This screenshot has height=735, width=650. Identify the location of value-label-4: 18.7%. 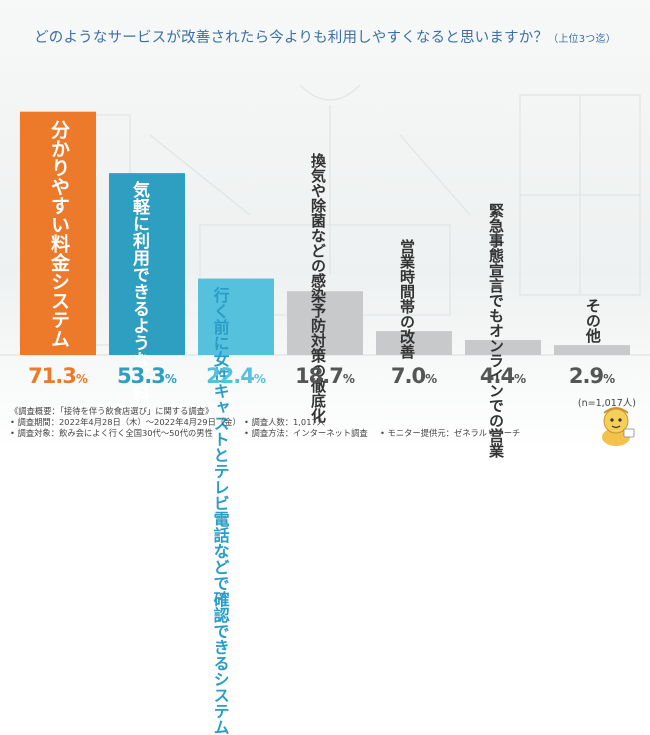
(325, 376).